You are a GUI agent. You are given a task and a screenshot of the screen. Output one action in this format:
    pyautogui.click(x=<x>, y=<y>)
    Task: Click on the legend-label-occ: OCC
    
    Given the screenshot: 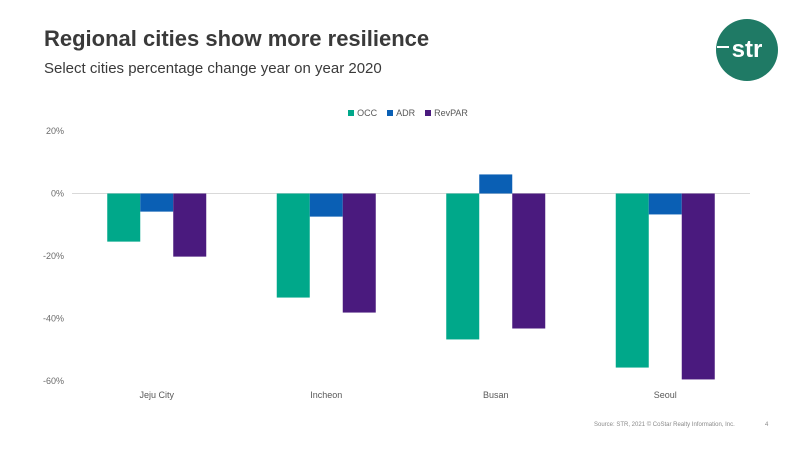 What is the action you would take?
    pyautogui.click(x=367, y=113)
    